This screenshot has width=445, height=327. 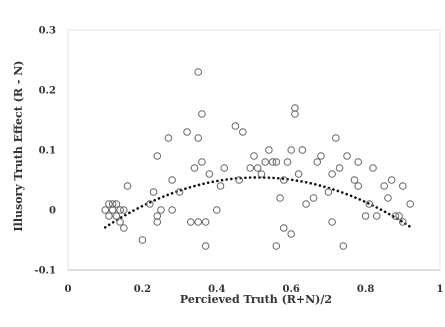 I want to click on x-tick-label: 1, so click(x=440, y=289).